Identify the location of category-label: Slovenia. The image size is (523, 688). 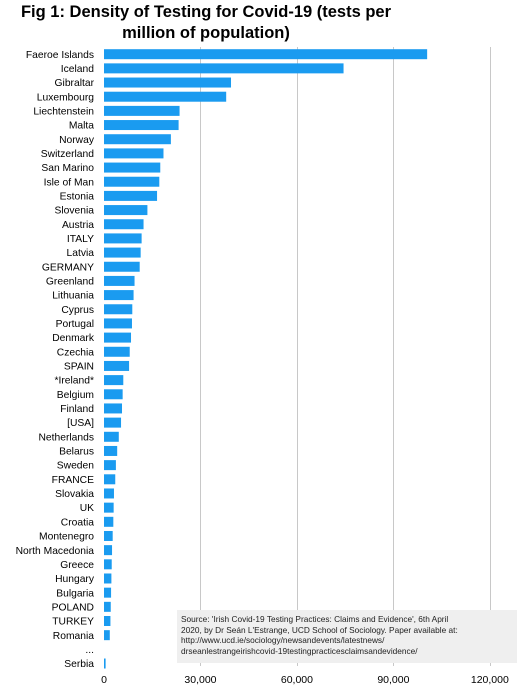
(75, 211).